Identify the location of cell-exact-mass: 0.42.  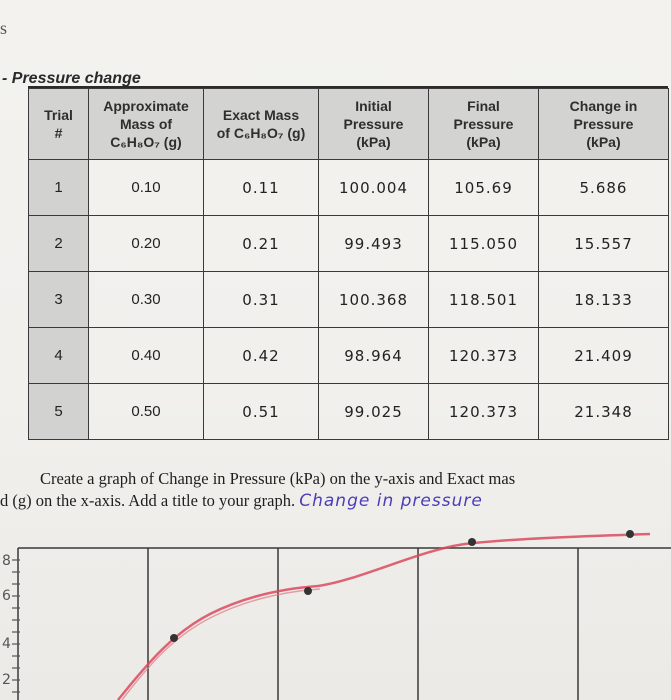
(261, 355).